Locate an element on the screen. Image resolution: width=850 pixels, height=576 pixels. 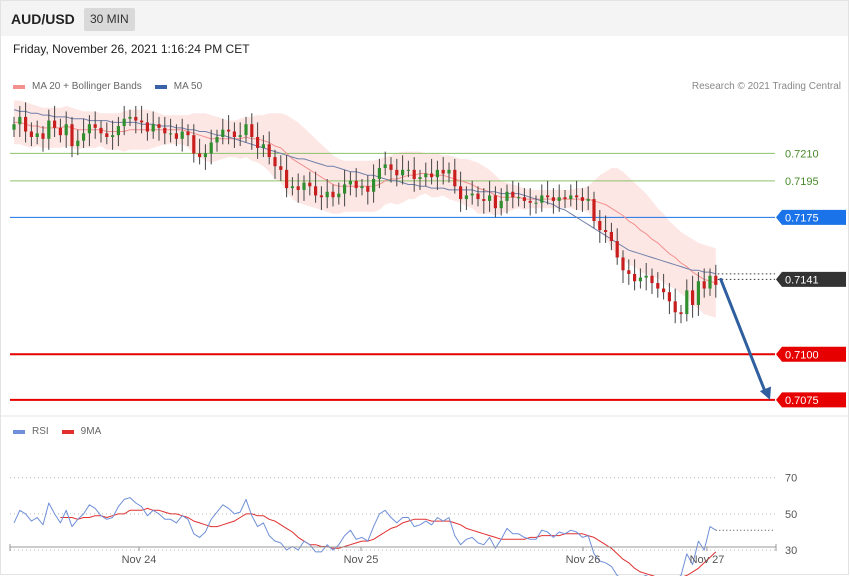
x-tick-label-2: Nov 26 is located at coordinates (583, 560).